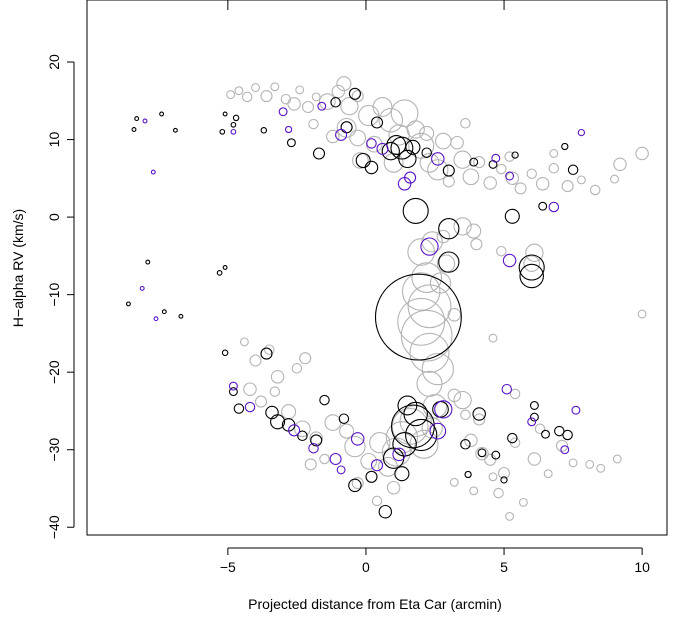 This screenshot has height=626, width=673. I want to click on y-tick-label: 0, so click(54, 217).